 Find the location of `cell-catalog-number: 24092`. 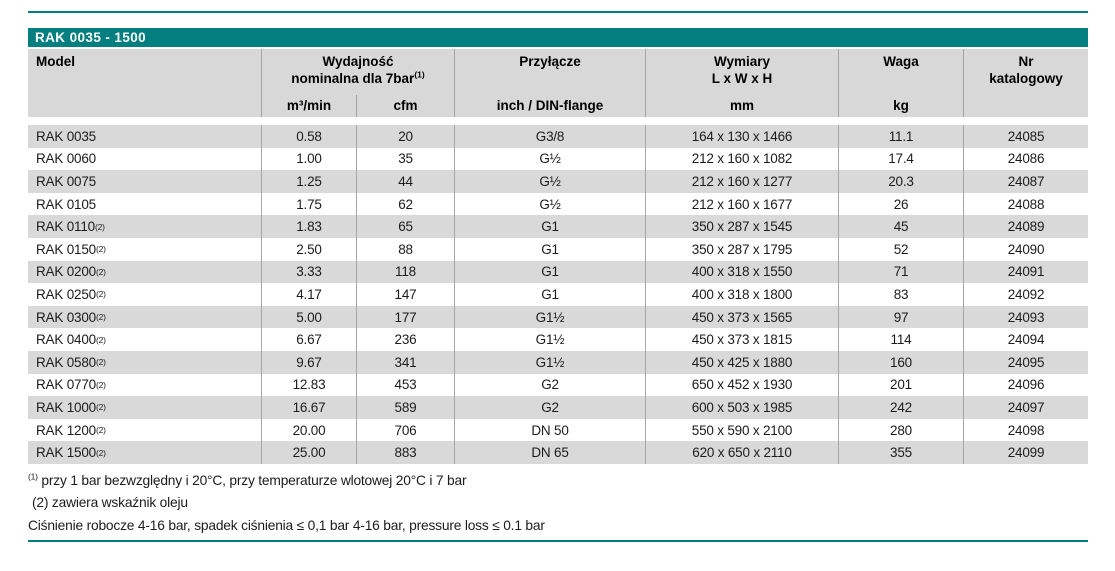

cell-catalog-number: 24092 is located at coordinates (1025, 294).